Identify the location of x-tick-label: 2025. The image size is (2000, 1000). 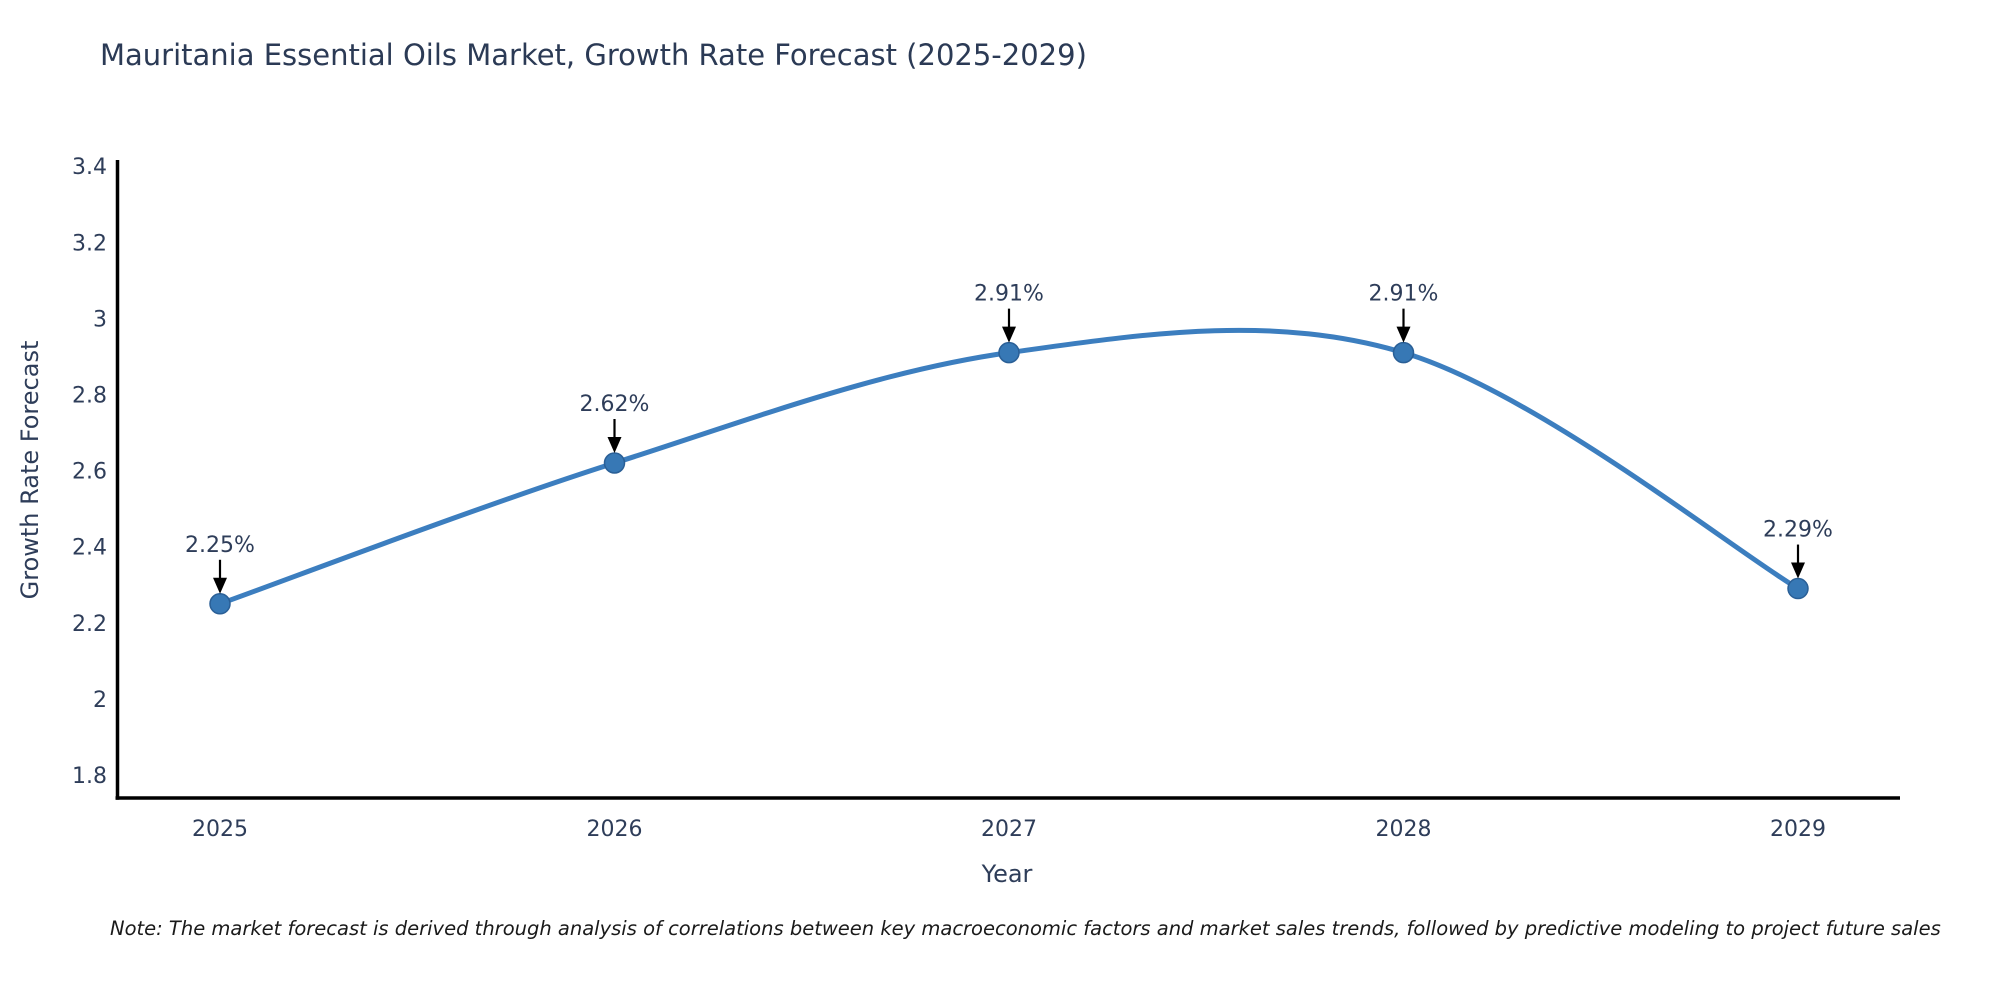
(220, 829).